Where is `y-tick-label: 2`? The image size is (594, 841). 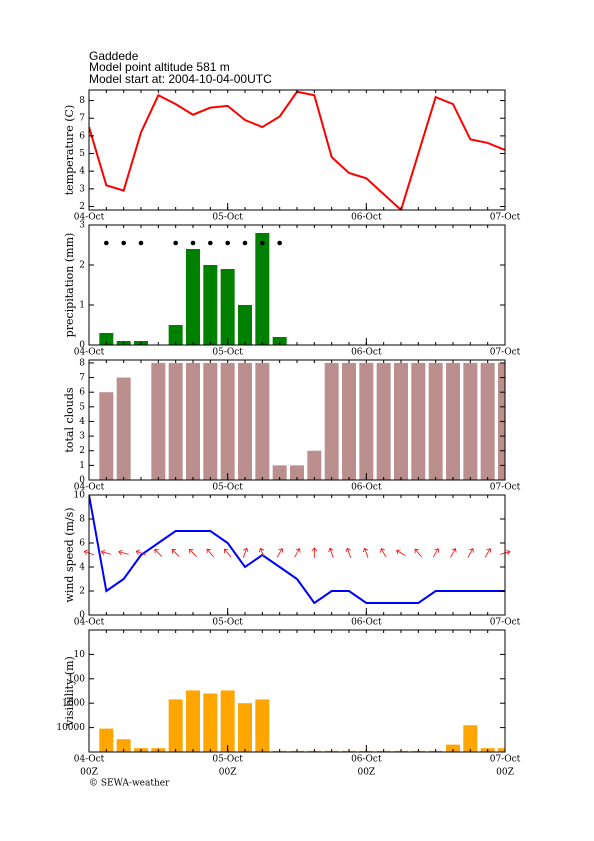
y-tick-label: 2 is located at coordinates (82, 451).